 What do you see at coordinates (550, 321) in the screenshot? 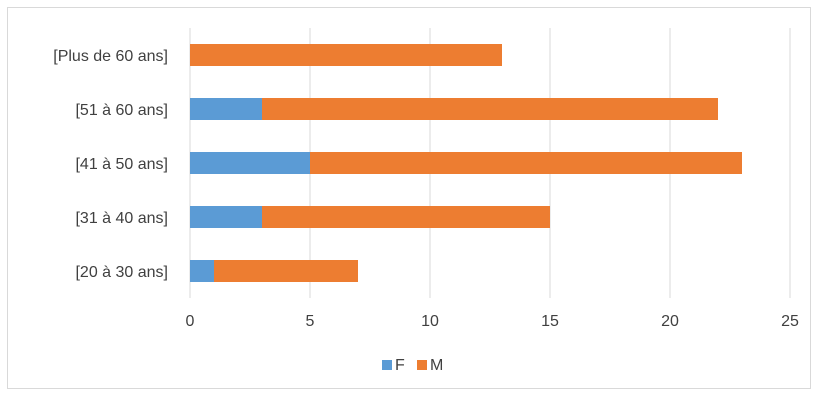
I see `x-tick-label: 15` at bounding box center [550, 321].